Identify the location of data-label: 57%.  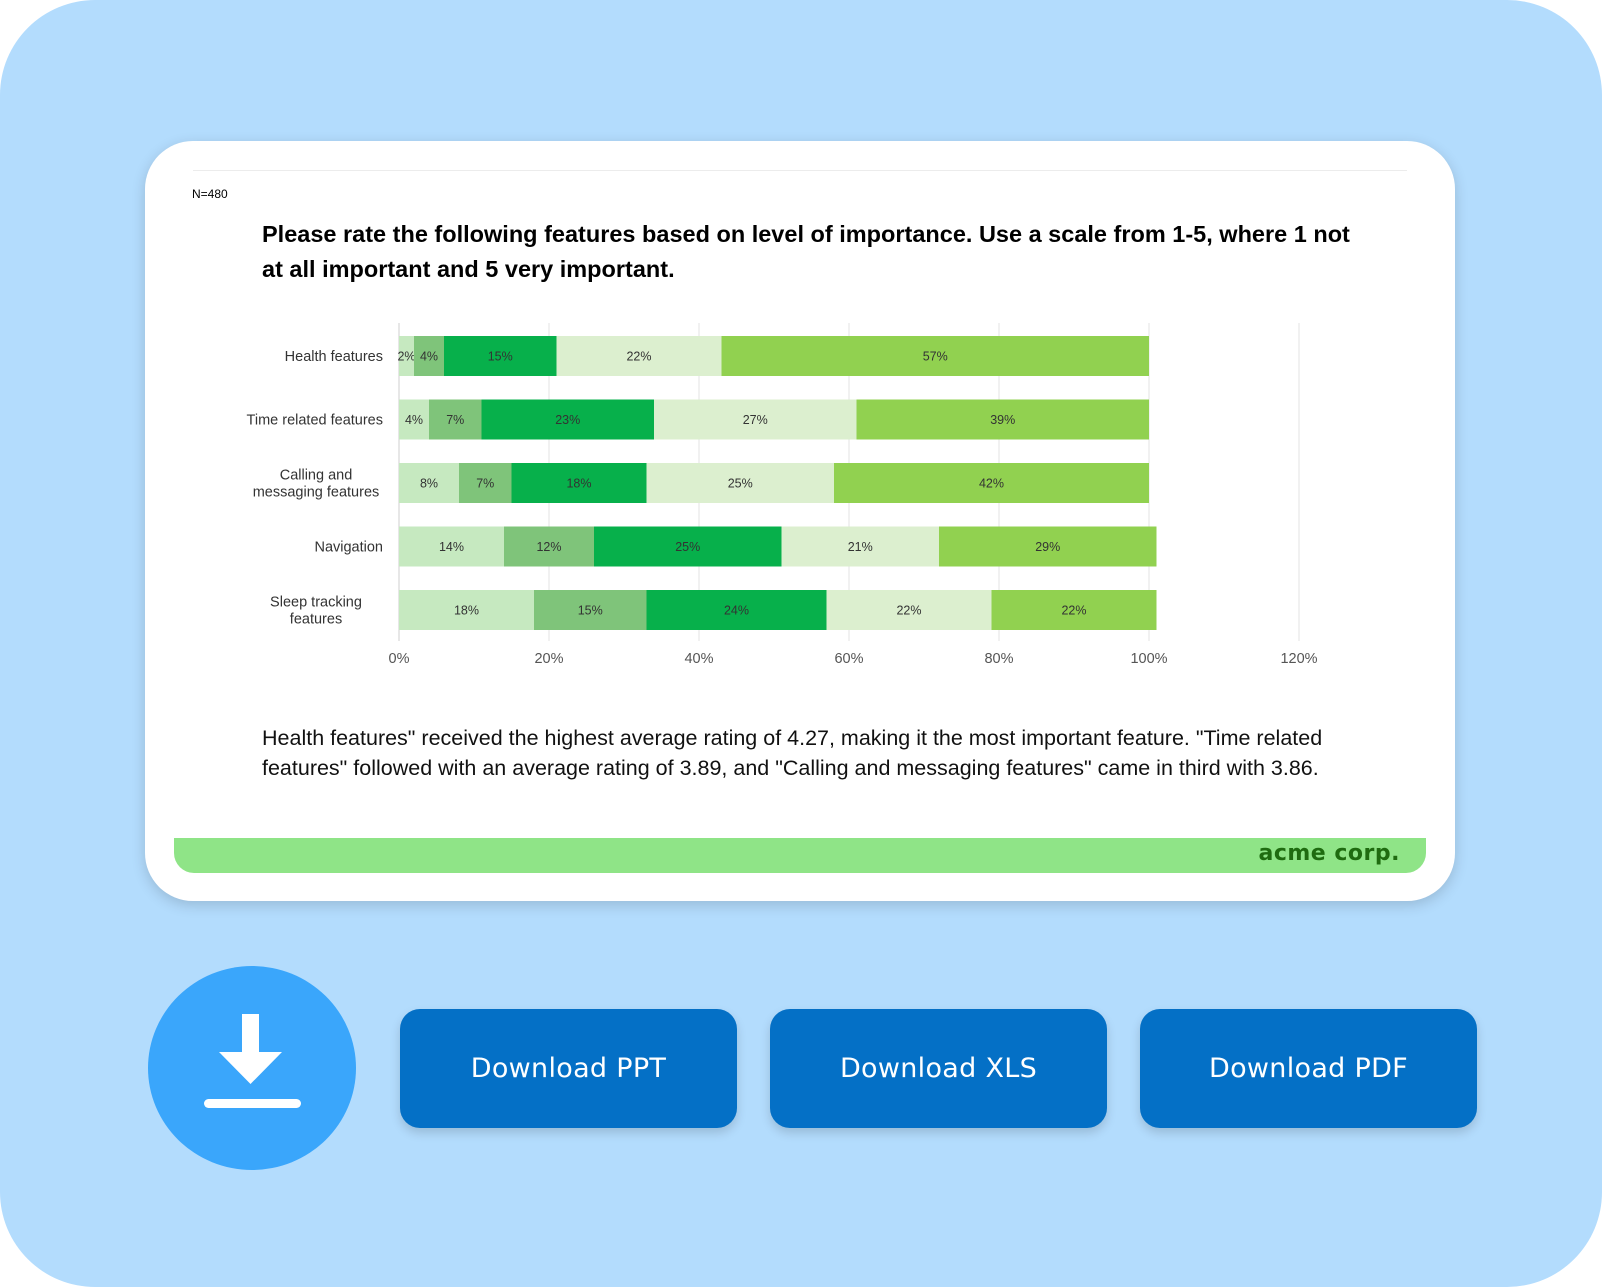
(935, 357).